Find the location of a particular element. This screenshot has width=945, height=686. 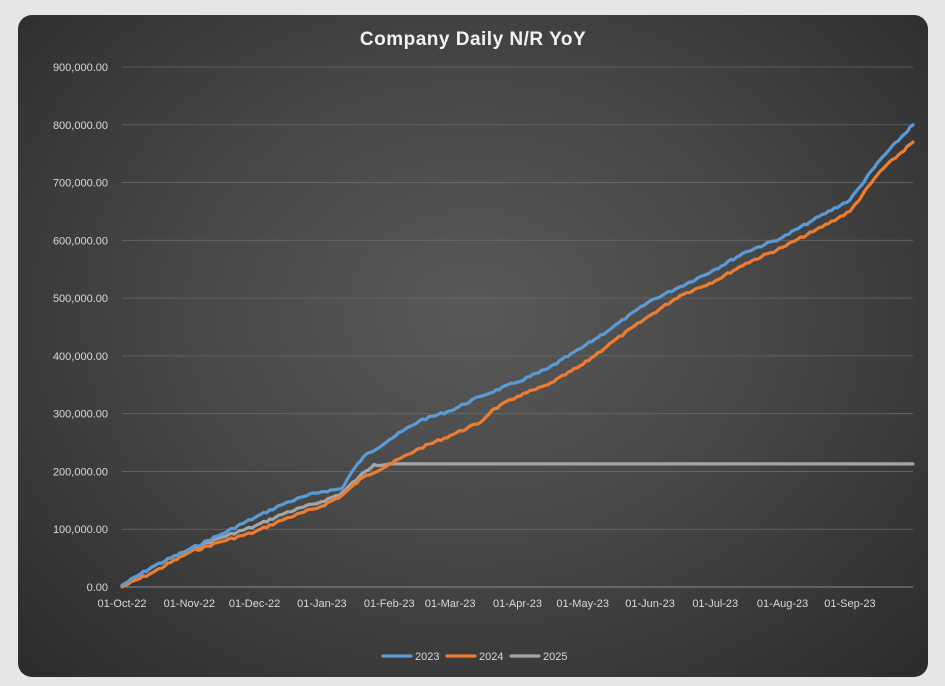

y-tick-label: 100,000.00 is located at coordinates (80, 530).